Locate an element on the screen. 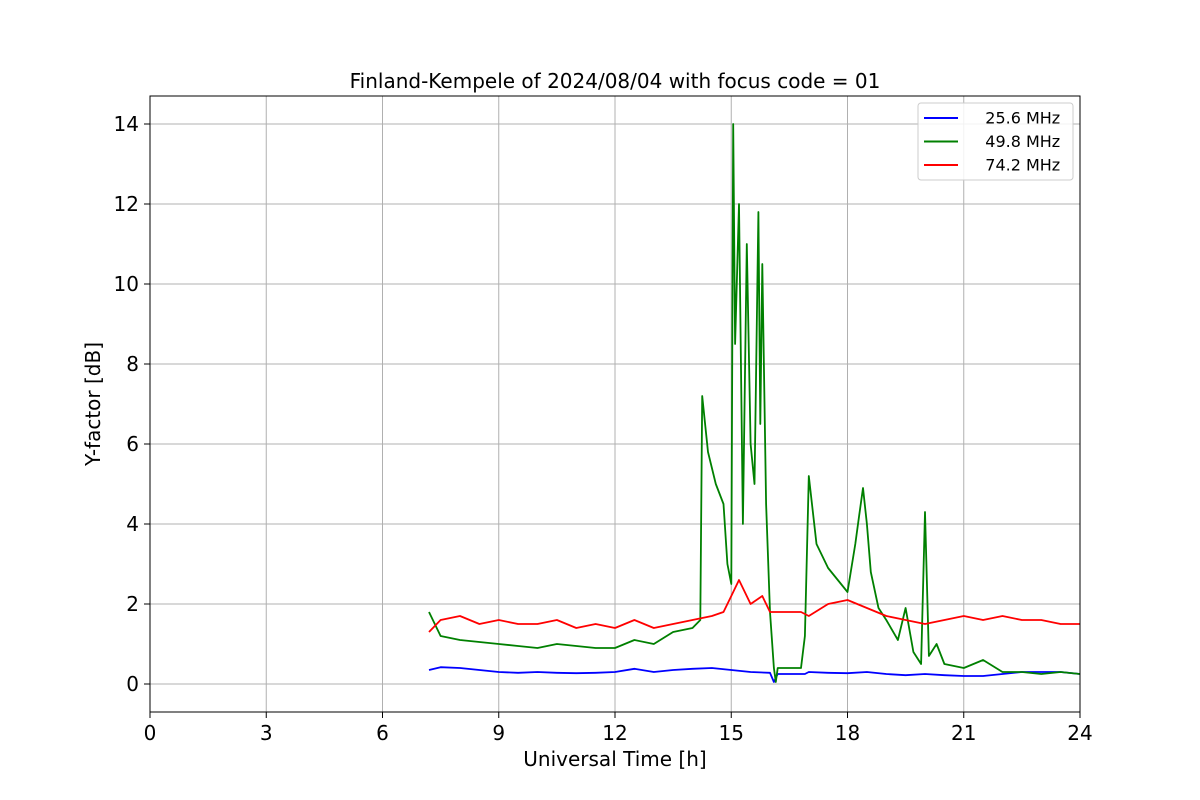 The image size is (1200, 800). x-axis-label: Universal Time [h] is located at coordinates (614, 759).